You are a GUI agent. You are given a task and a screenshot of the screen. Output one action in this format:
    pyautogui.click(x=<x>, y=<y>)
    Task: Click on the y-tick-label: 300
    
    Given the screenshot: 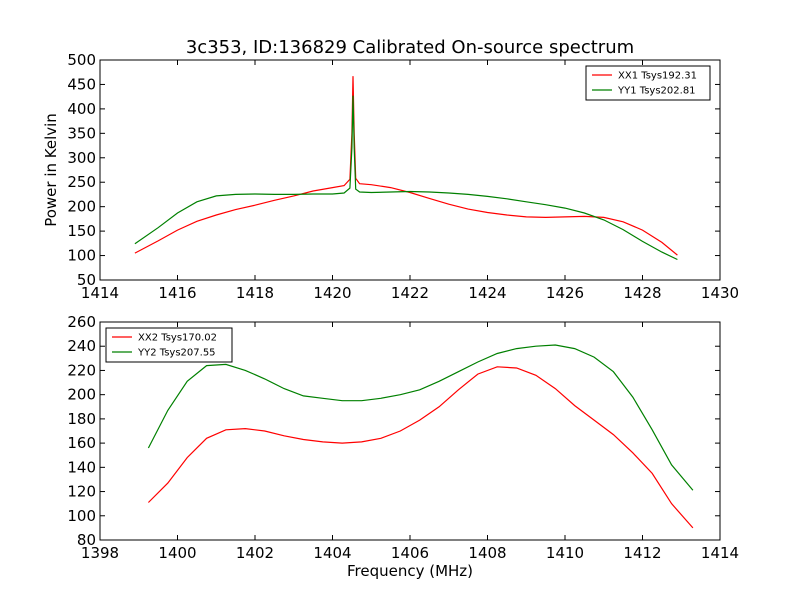 What is the action you would take?
    pyautogui.click(x=81, y=158)
    